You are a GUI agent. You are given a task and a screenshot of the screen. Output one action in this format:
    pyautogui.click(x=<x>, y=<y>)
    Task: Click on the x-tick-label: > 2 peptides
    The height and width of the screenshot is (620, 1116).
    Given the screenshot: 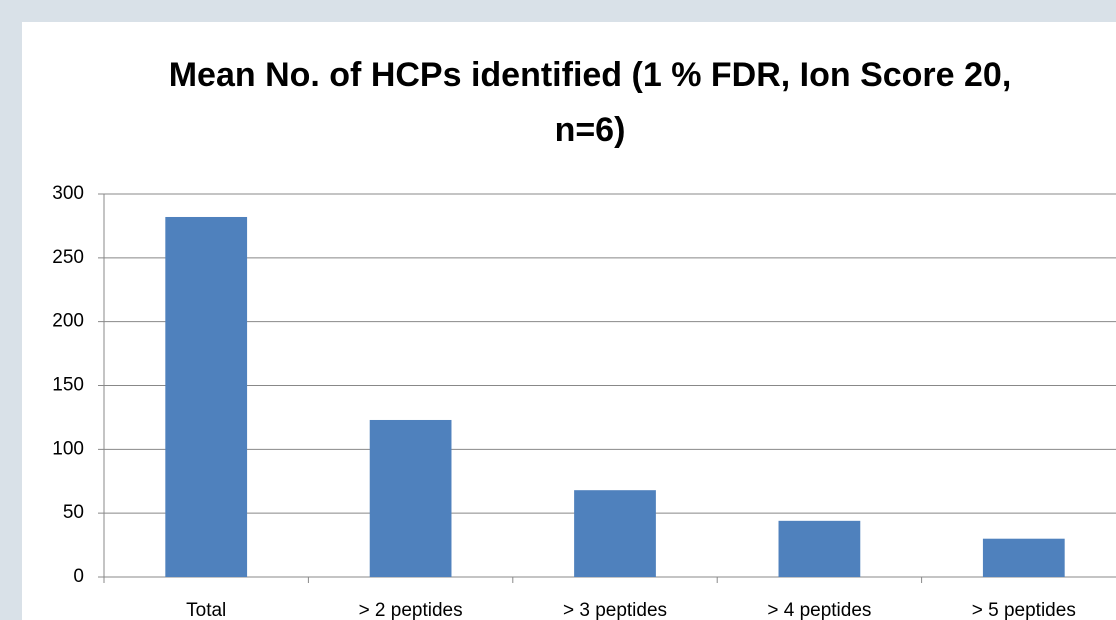 What is the action you would take?
    pyautogui.click(x=411, y=610)
    